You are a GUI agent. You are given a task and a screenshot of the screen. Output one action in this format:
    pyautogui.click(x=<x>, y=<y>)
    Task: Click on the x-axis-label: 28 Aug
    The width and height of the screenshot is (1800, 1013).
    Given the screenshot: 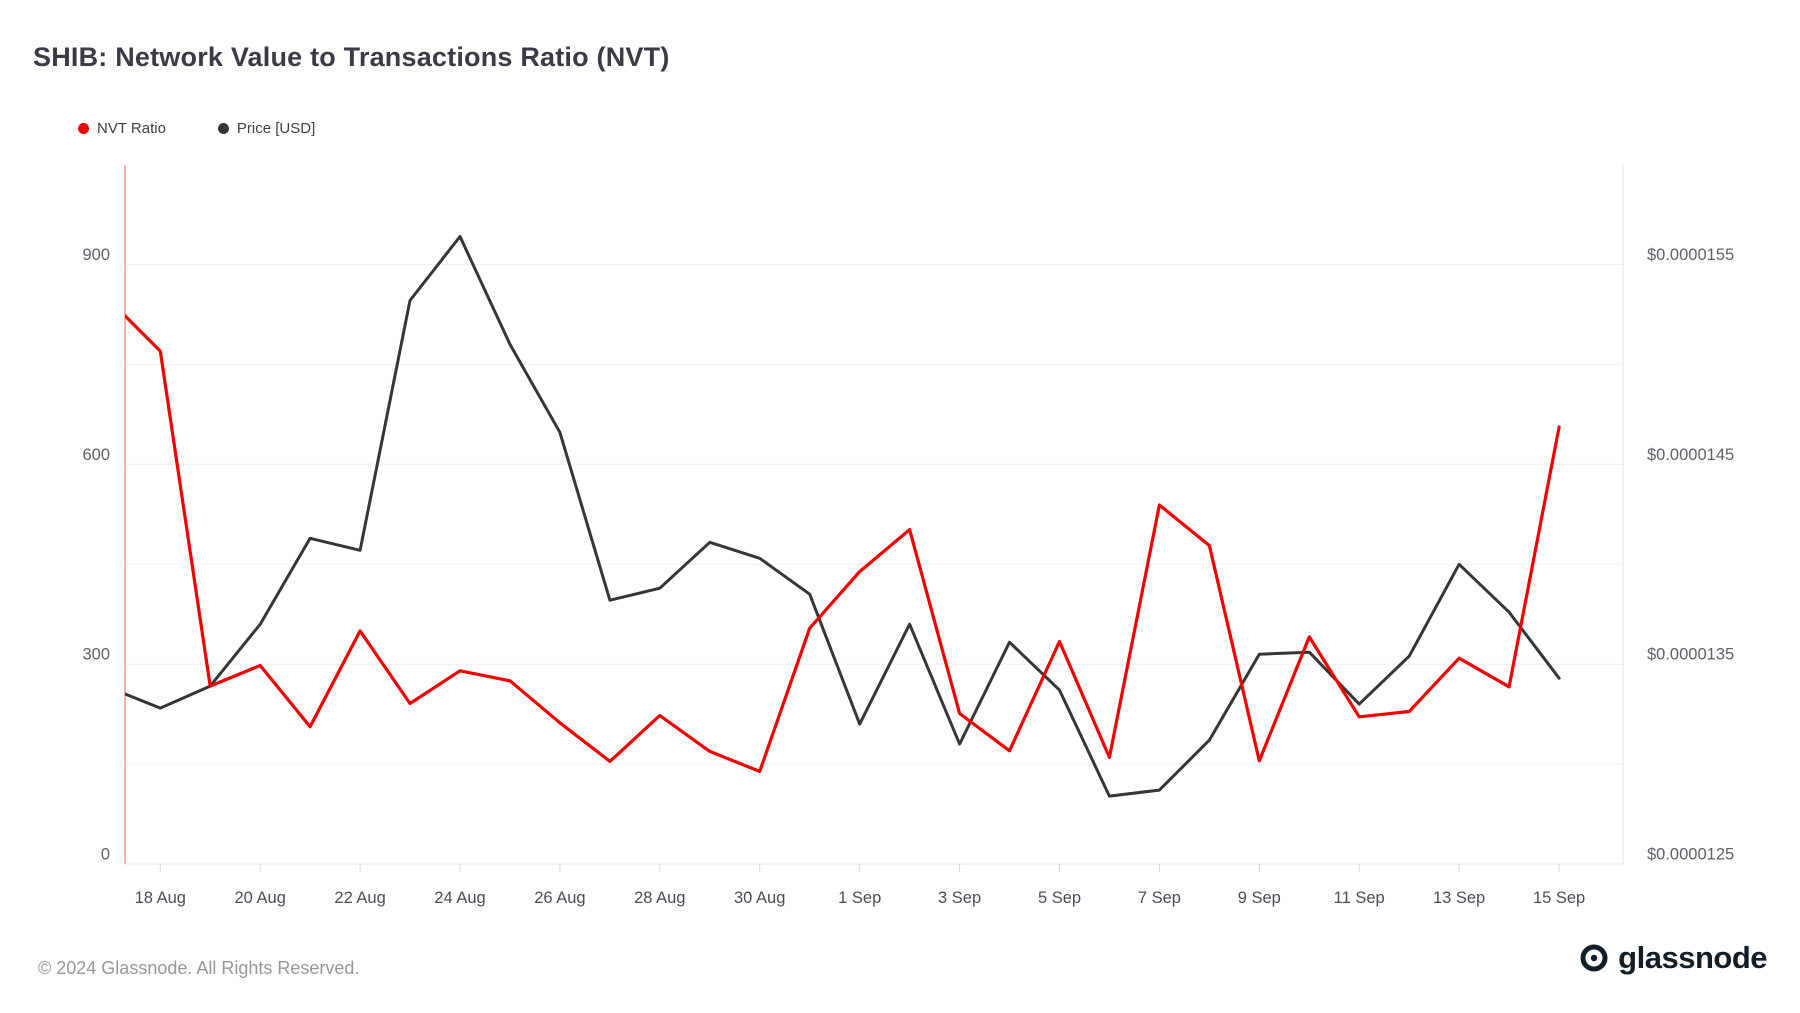 What is the action you would take?
    pyautogui.click(x=659, y=898)
    